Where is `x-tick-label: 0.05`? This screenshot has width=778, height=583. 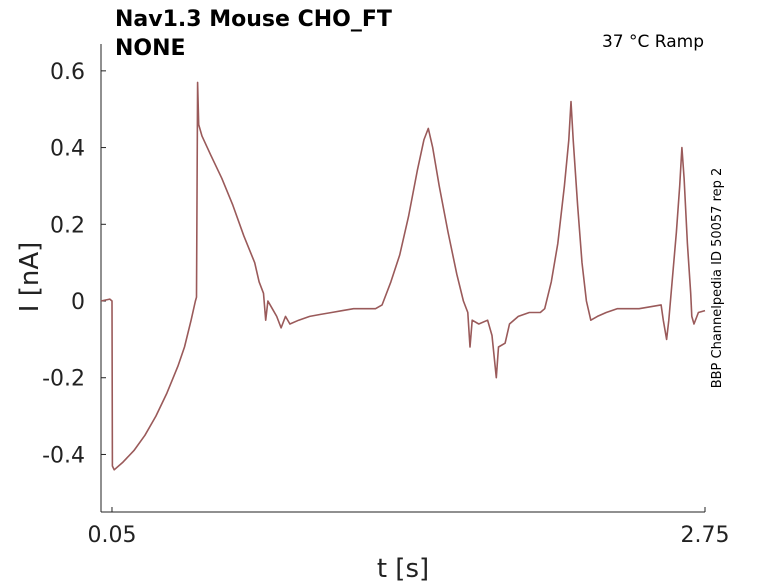 x-tick-label: 0.05 is located at coordinates (111, 535).